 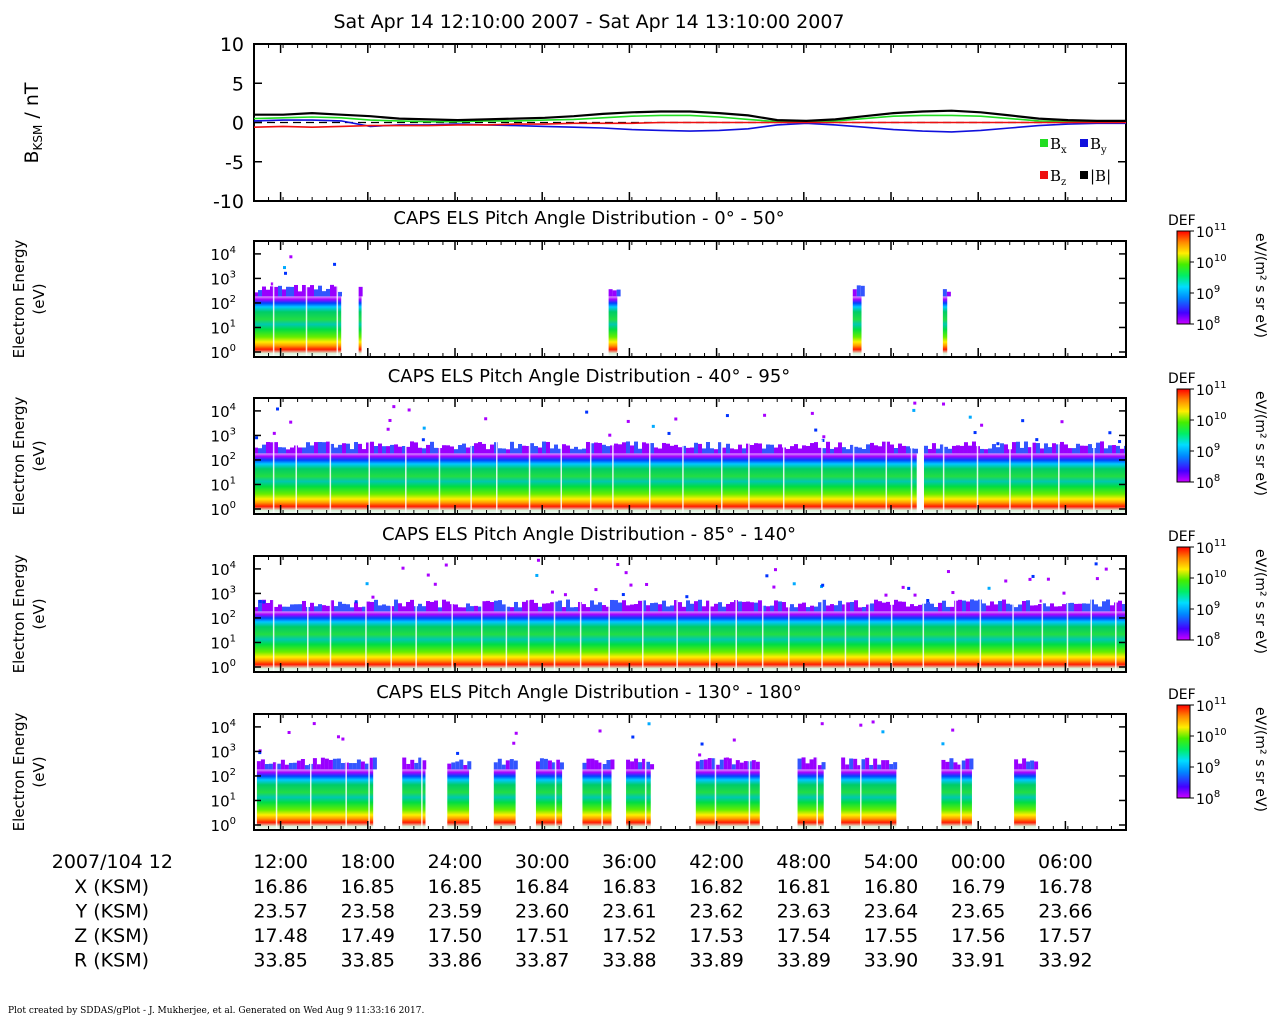 What do you see at coordinates (629, 887) in the screenshot?
I see `ephemeris-value: 16.83` at bounding box center [629, 887].